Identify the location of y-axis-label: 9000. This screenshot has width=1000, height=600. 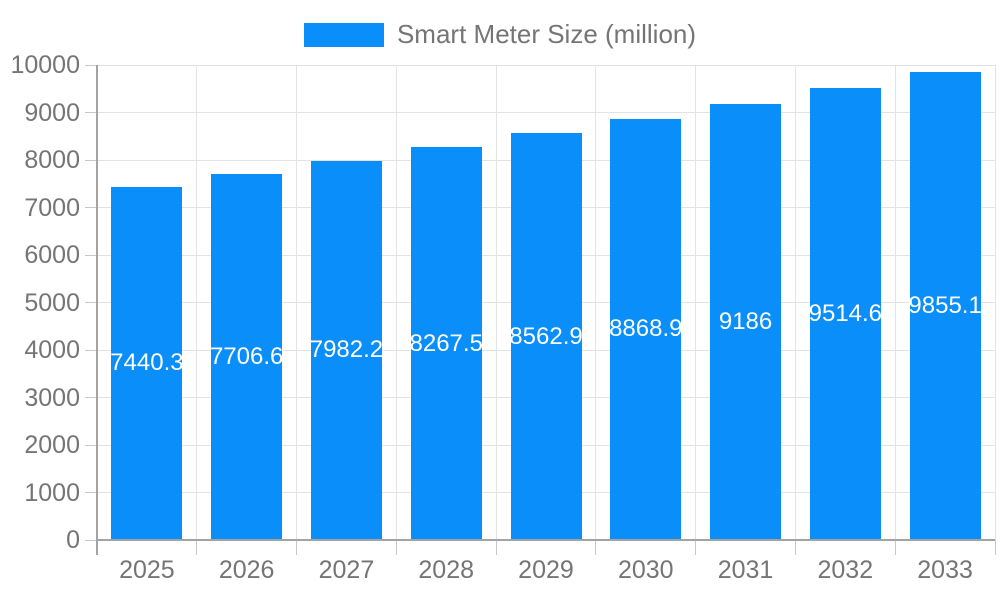
(52, 112).